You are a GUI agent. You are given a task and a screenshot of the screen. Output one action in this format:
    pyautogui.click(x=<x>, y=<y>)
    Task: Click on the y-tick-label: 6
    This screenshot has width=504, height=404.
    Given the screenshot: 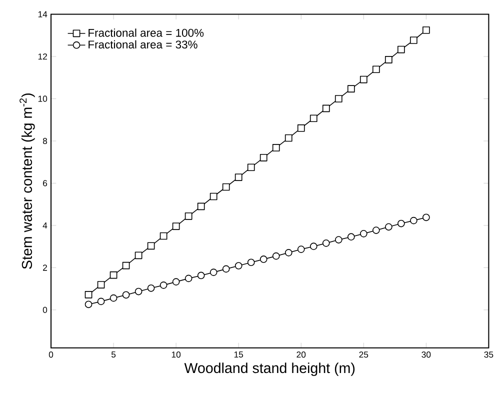 What is the action you would take?
    pyautogui.click(x=45, y=183)
    